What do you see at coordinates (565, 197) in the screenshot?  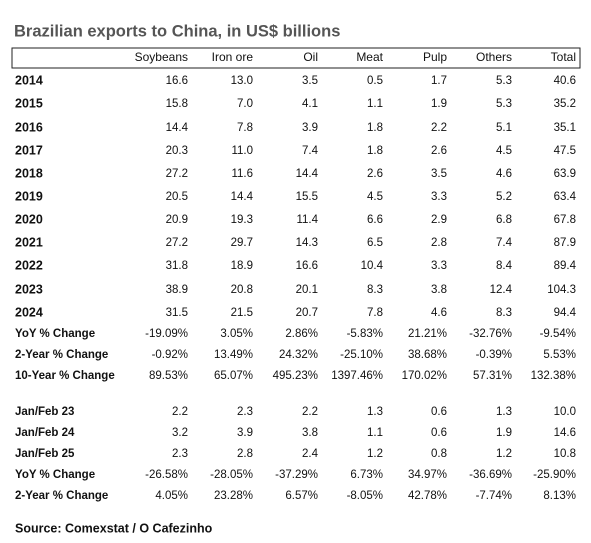 I see `cell: 63.4` at bounding box center [565, 197].